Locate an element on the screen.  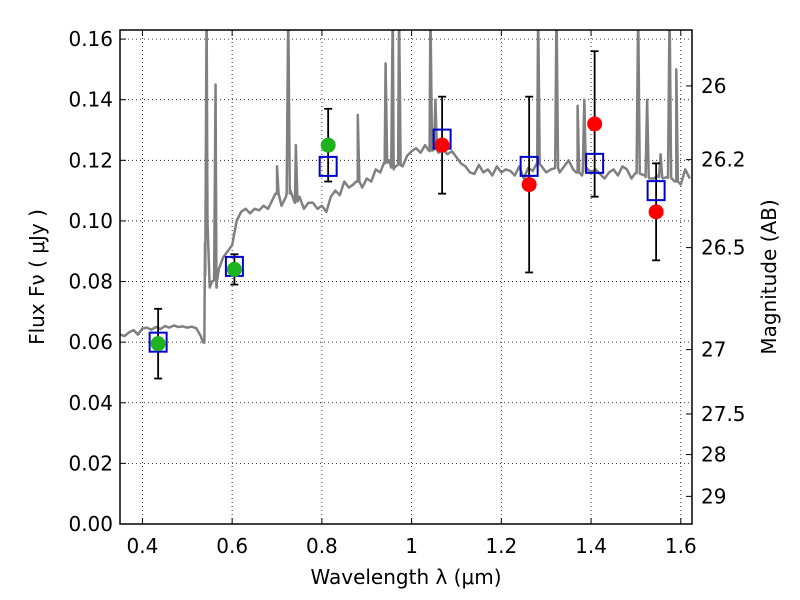
y2-axis-label: Magnitude (AB) is located at coordinates (769, 276).